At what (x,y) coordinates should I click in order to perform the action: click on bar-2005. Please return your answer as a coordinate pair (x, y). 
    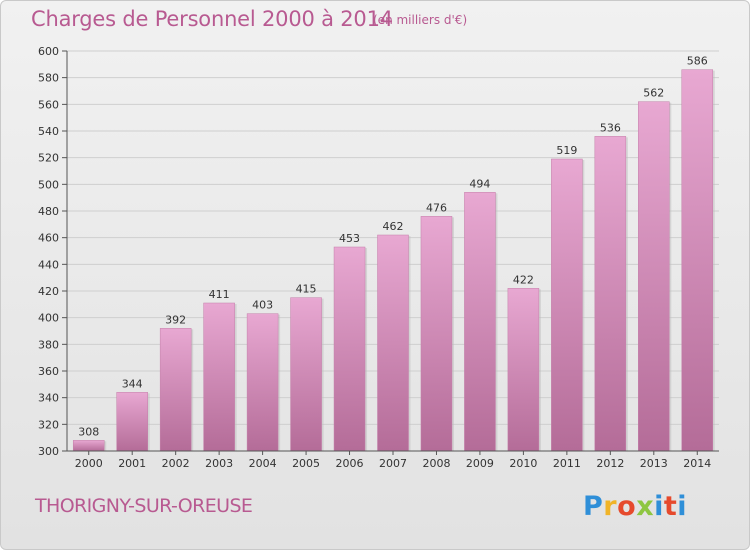
    Looking at the image, I should click on (306, 374).